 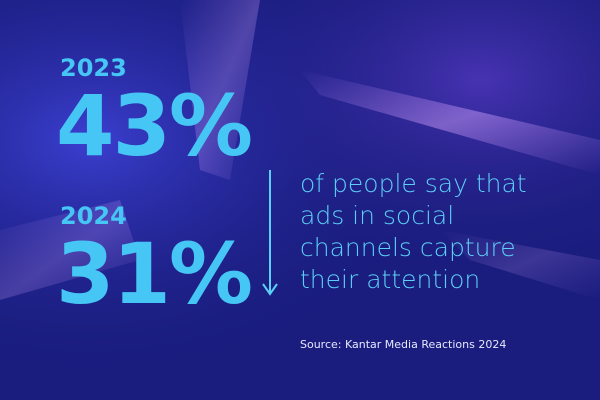 I want to click on year-label: 2023, so click(x=93, y=68).